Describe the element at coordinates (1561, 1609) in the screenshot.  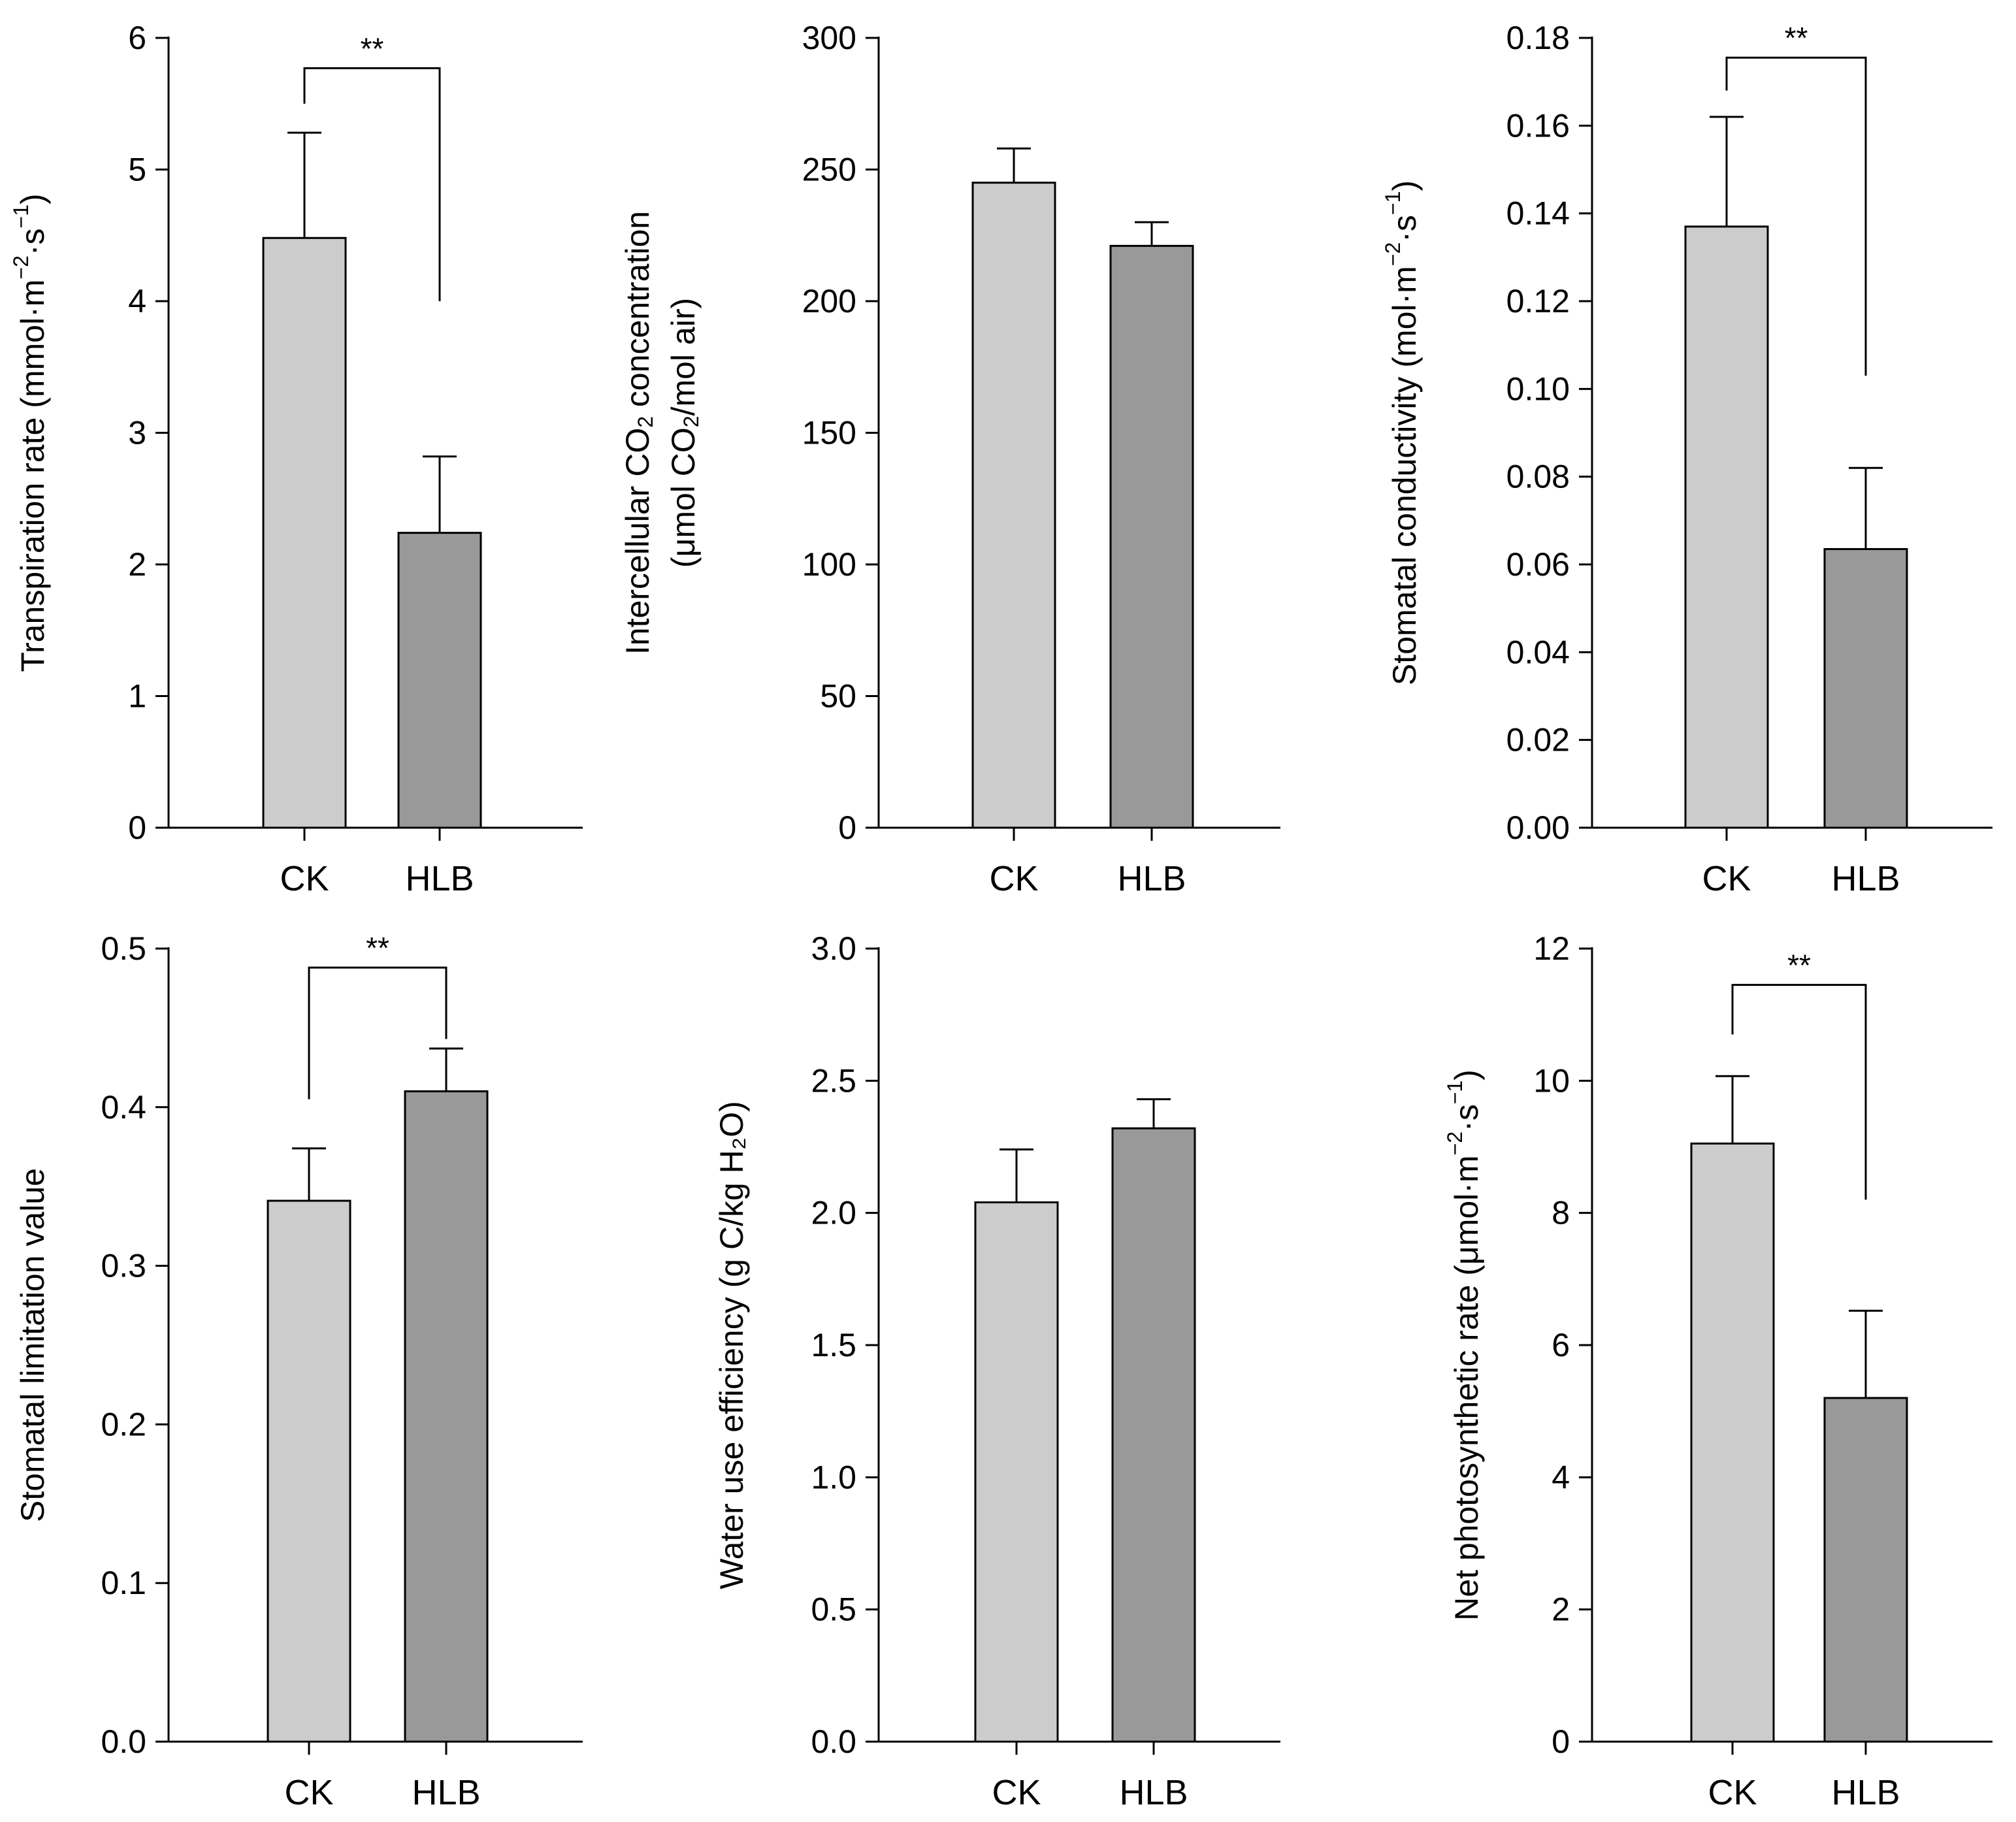
I see `y-tick-label: 2` at that location.